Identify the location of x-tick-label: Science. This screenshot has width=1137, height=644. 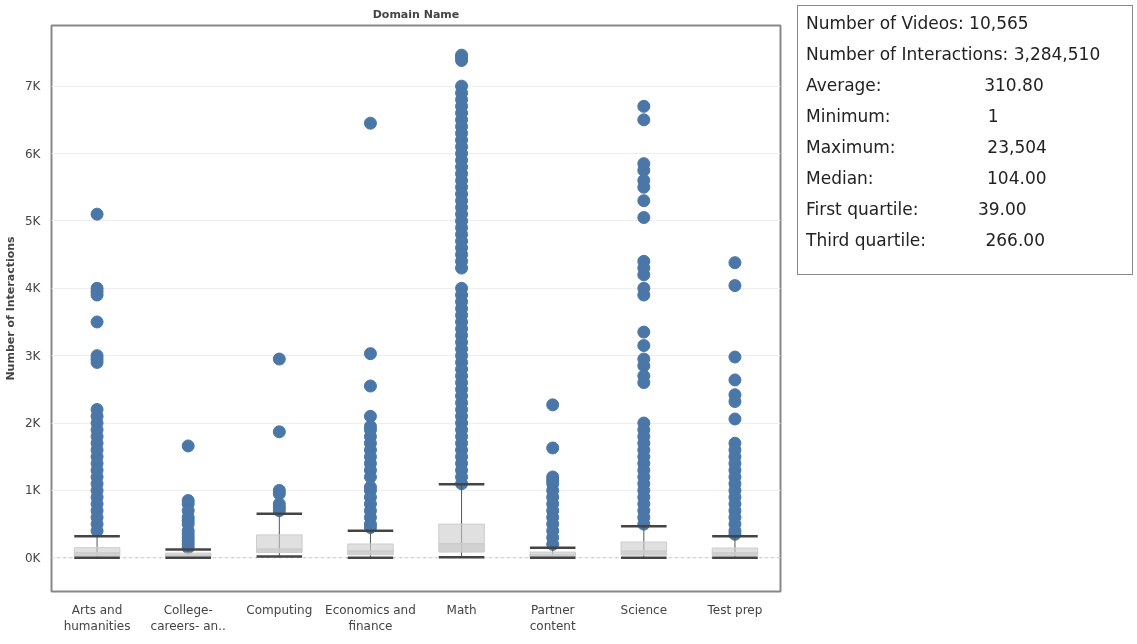
(644, 609).